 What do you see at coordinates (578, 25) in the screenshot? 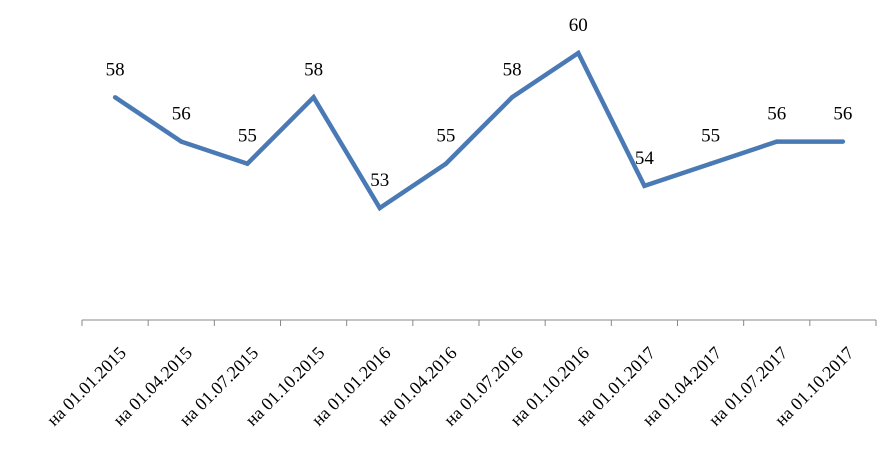
I see `data-label: 60` at bounding box center [578, 25].